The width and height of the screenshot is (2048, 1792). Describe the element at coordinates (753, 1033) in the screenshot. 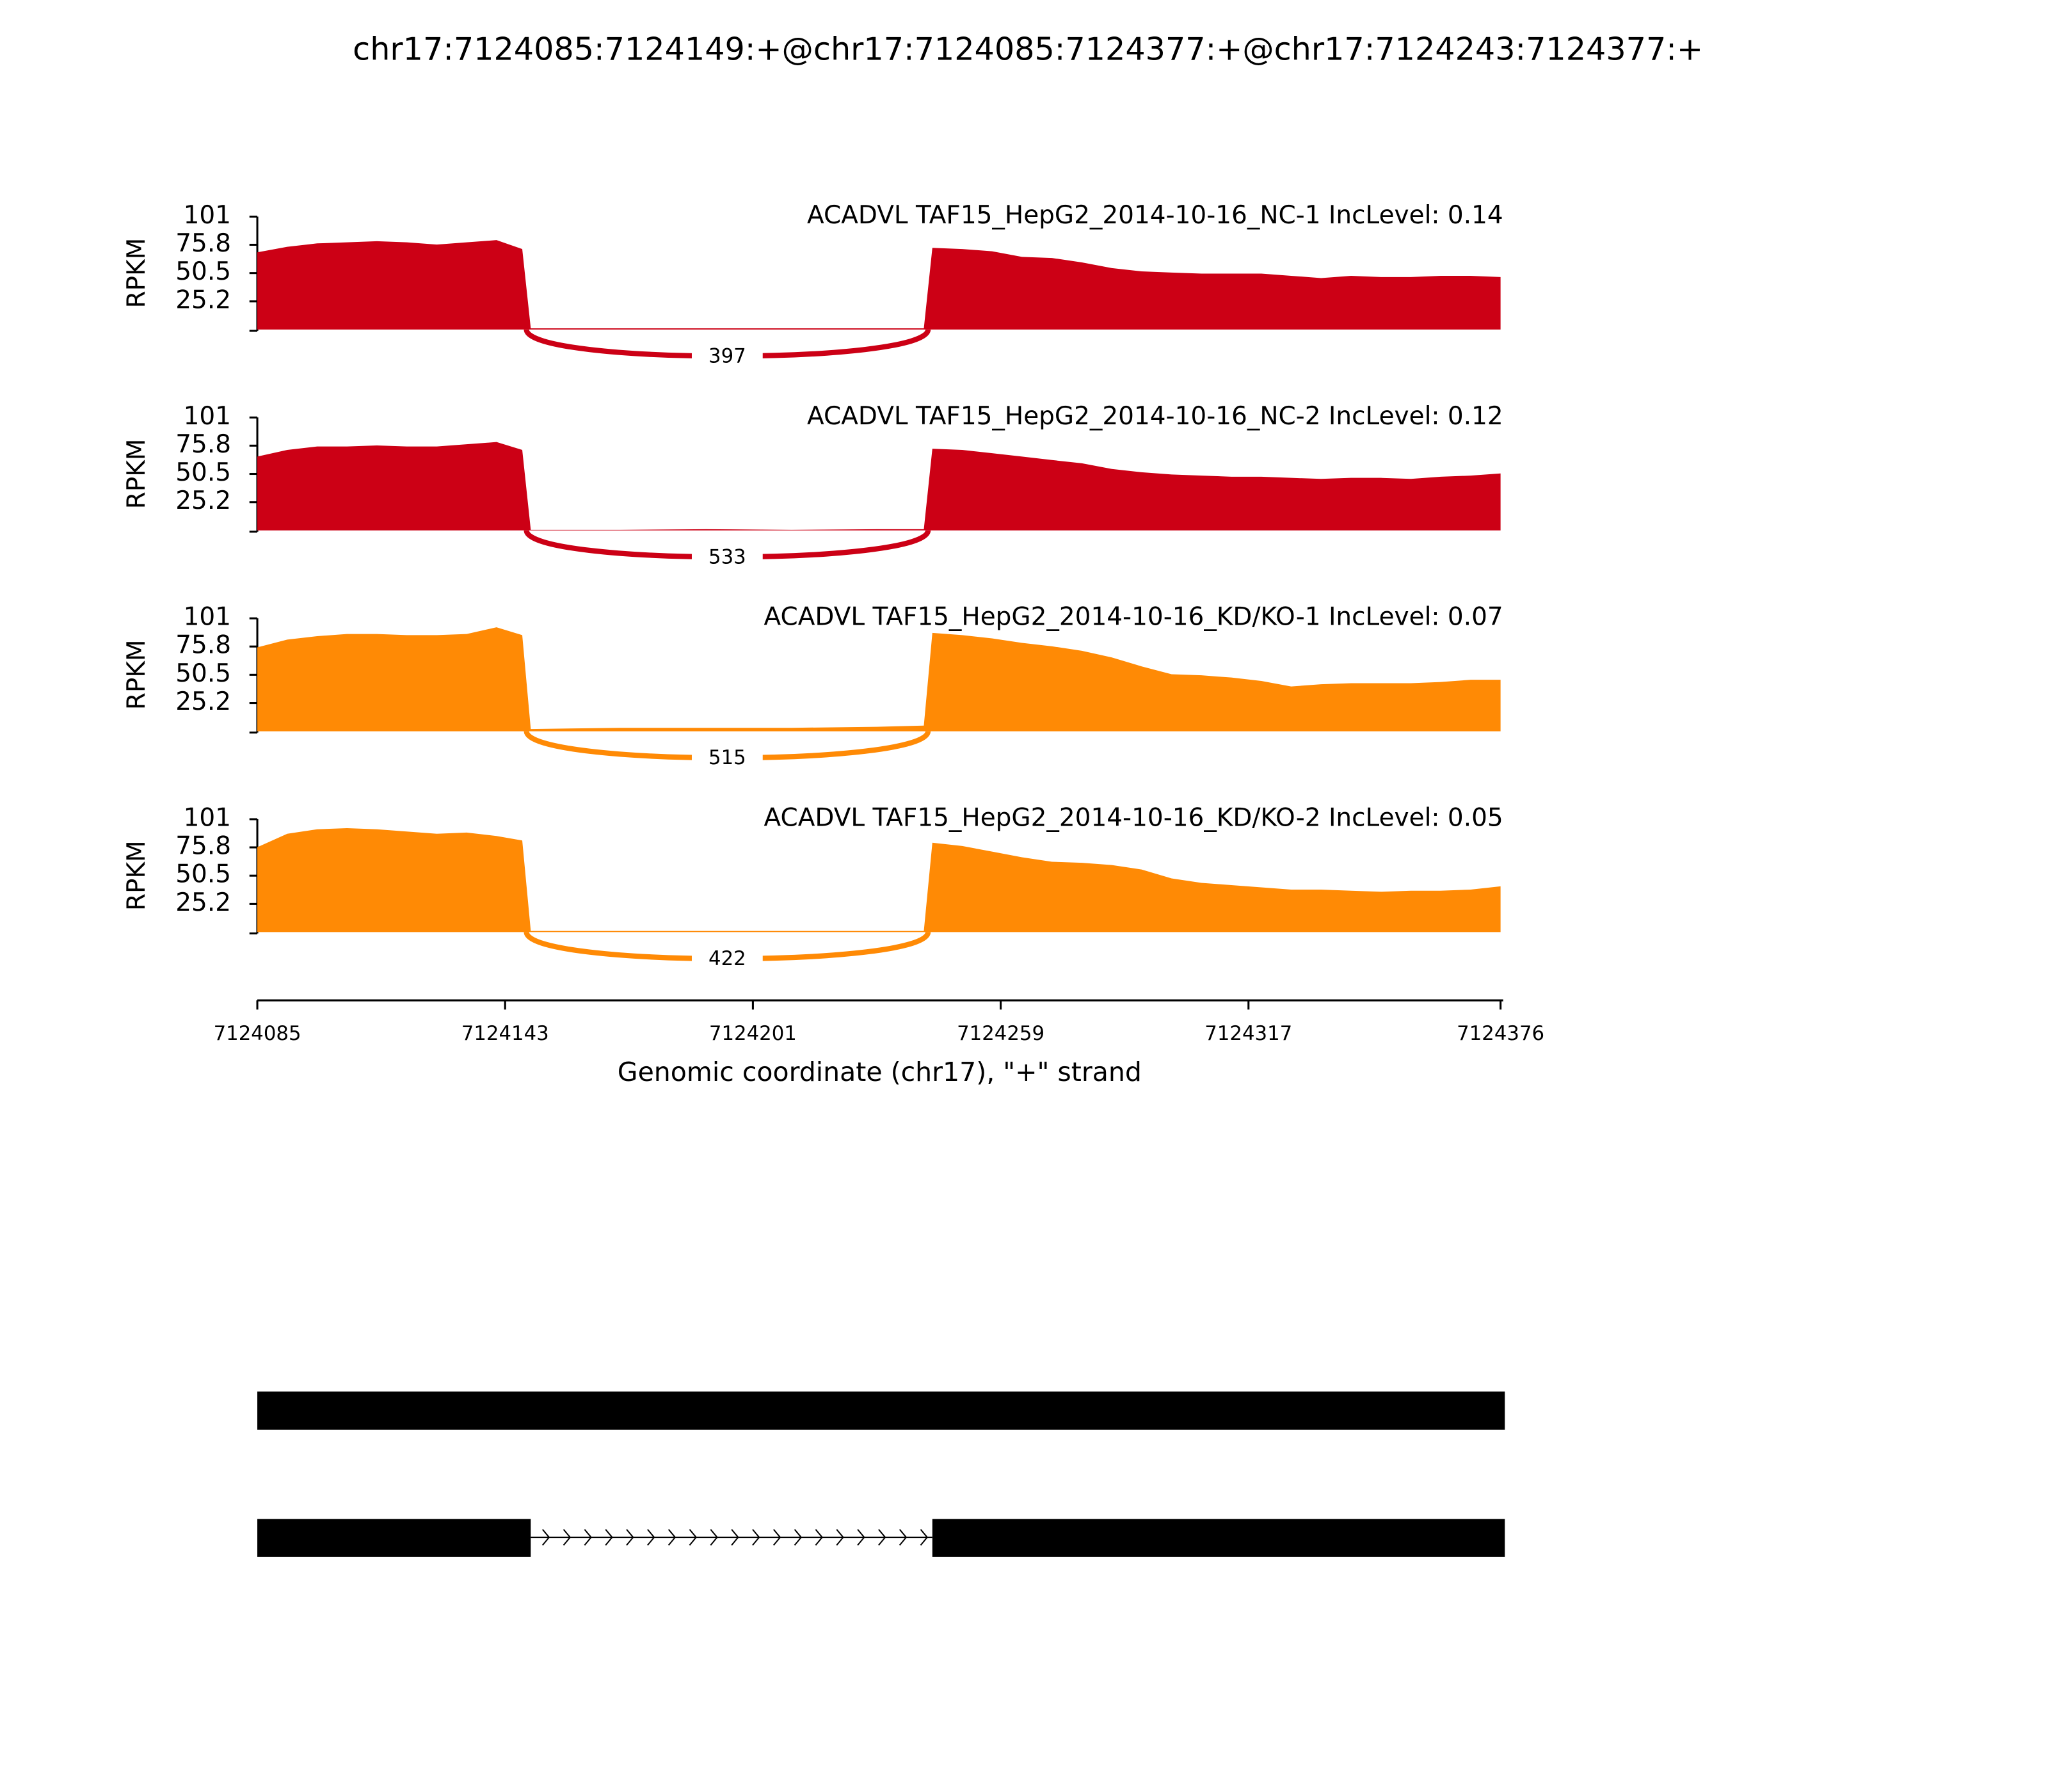

I see `x-tick-label: 7124201` at that location.